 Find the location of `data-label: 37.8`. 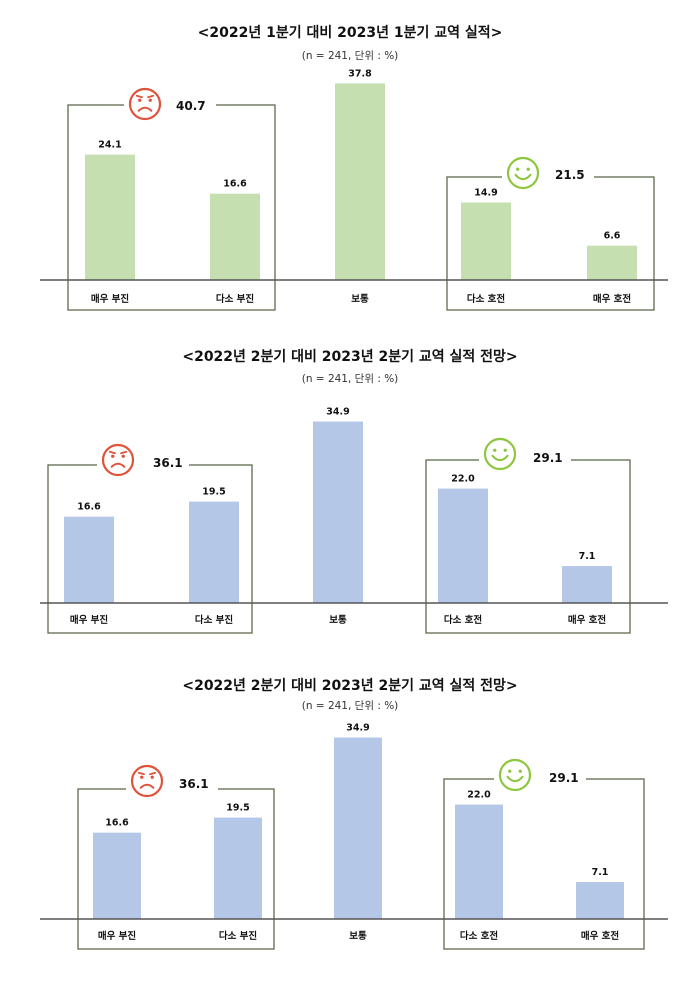

data-label: 37.8 is located at coordinates (360, 73).